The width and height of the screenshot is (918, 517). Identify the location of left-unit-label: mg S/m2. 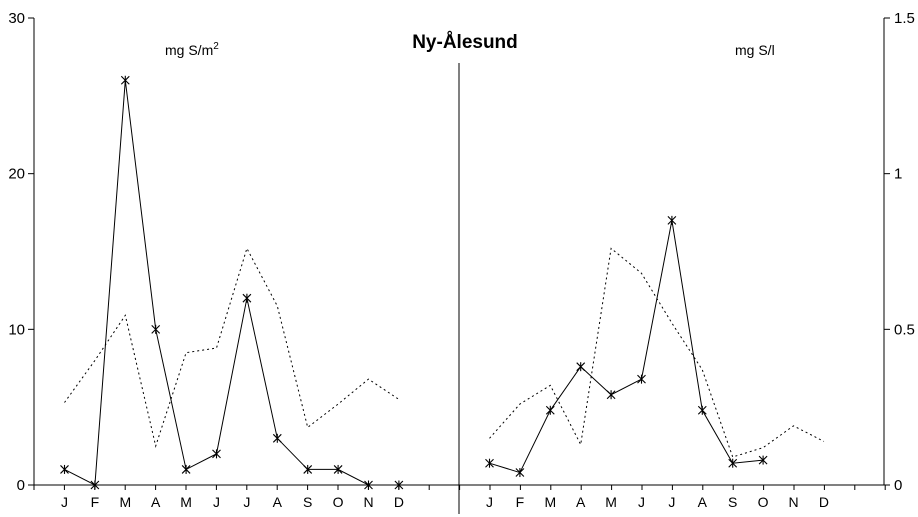
(192, 49).